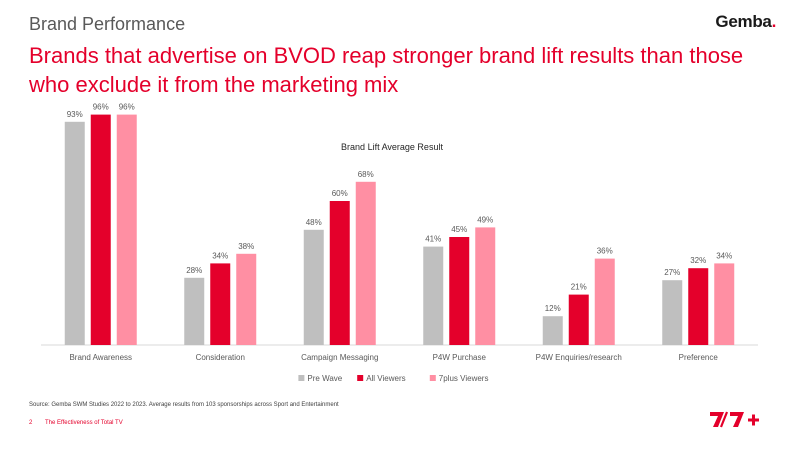  I want to click on data-label: 45%, so click(459, 229).